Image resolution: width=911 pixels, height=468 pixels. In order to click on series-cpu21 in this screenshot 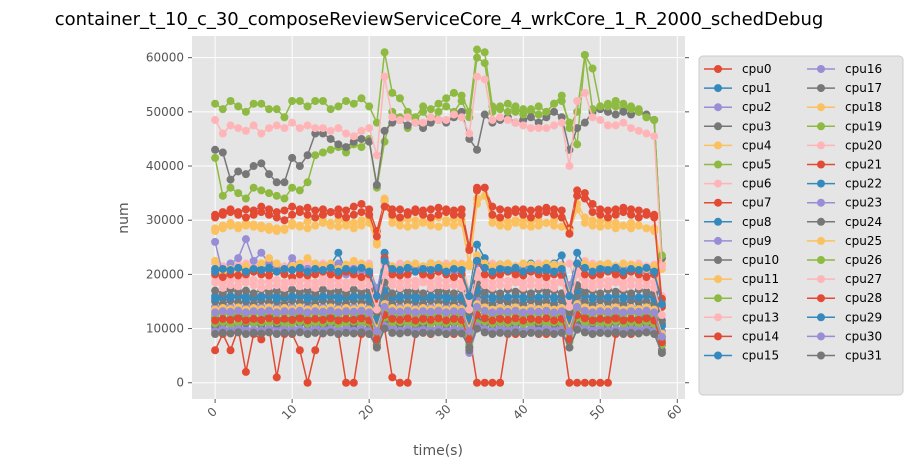, I will do `click(438, 247)`.